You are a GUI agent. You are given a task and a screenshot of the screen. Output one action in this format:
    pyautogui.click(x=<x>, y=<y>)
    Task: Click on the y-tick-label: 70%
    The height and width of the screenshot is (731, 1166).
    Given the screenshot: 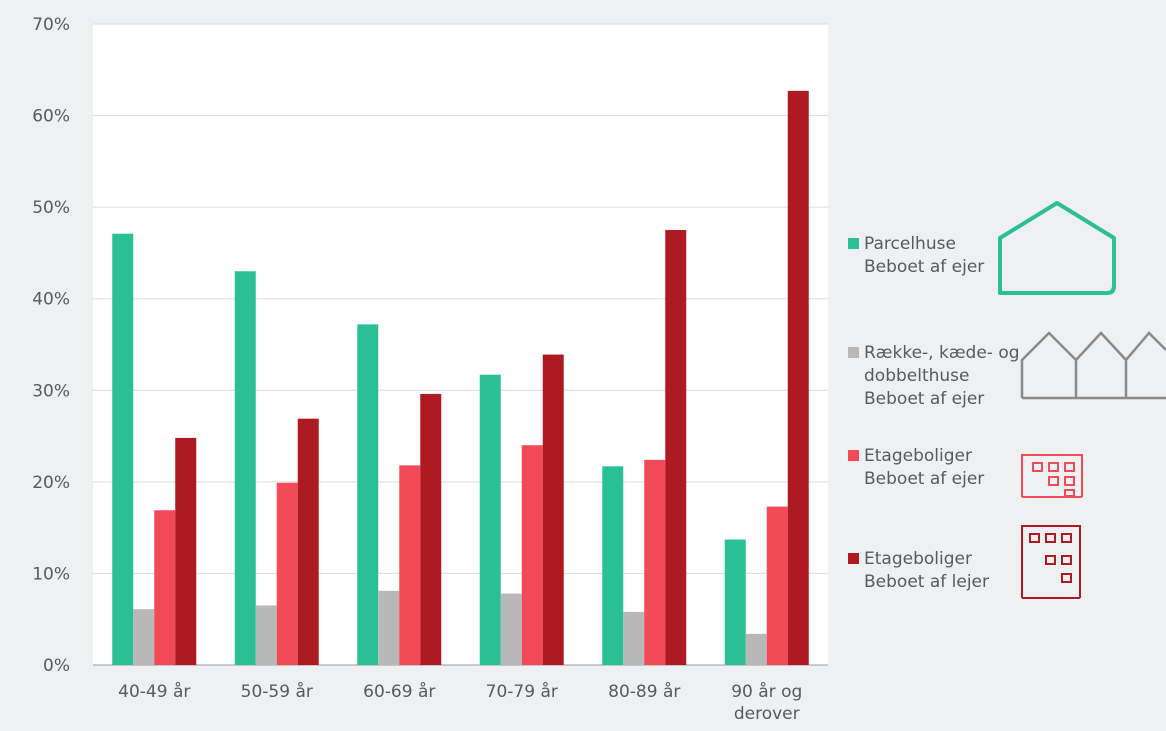 What is the action you would take?
    pyautogui.click(x=51, y=25)
    